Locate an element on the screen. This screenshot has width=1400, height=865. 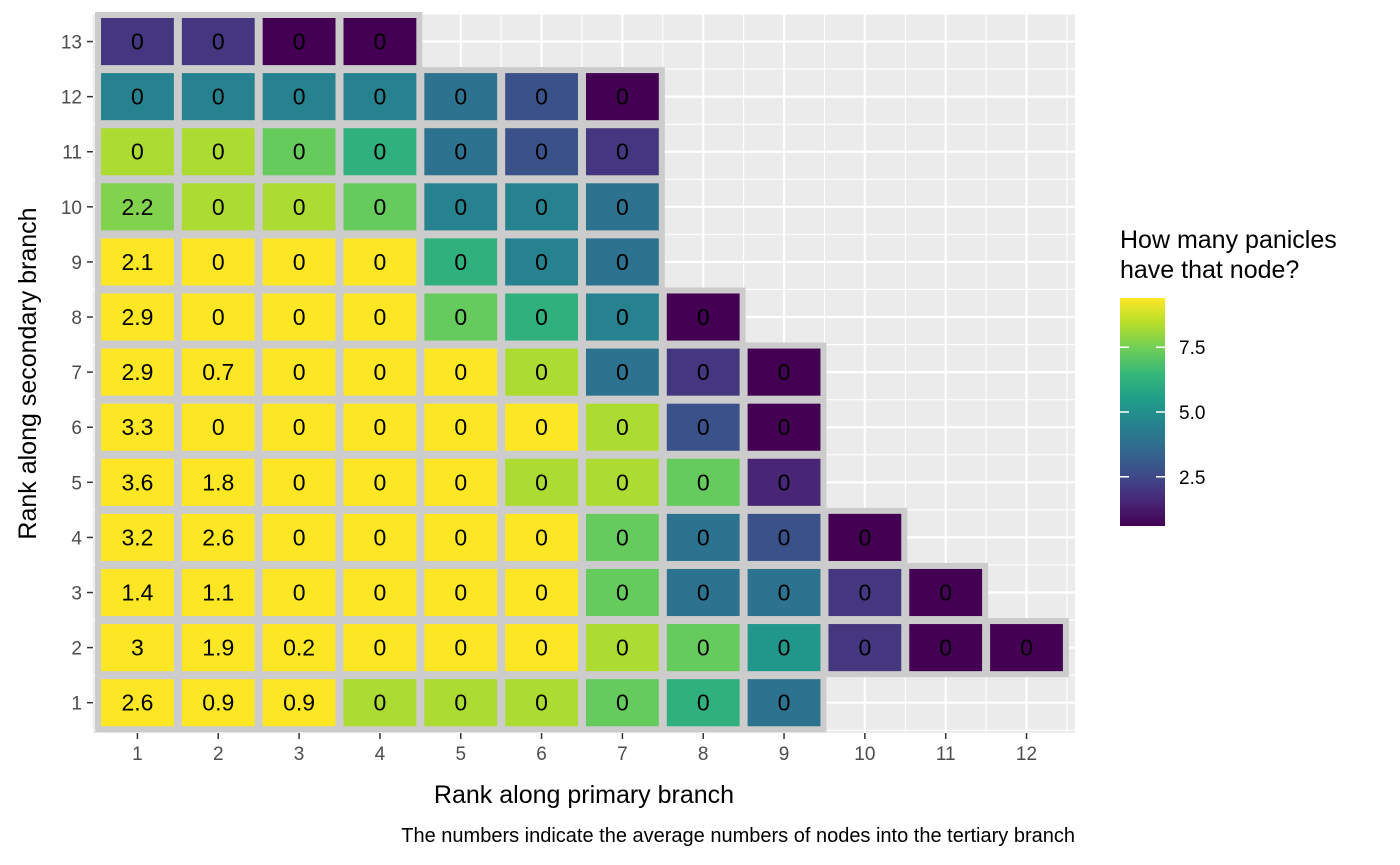
cell-value-label: 0.2 is located at coordinates (299, 648).